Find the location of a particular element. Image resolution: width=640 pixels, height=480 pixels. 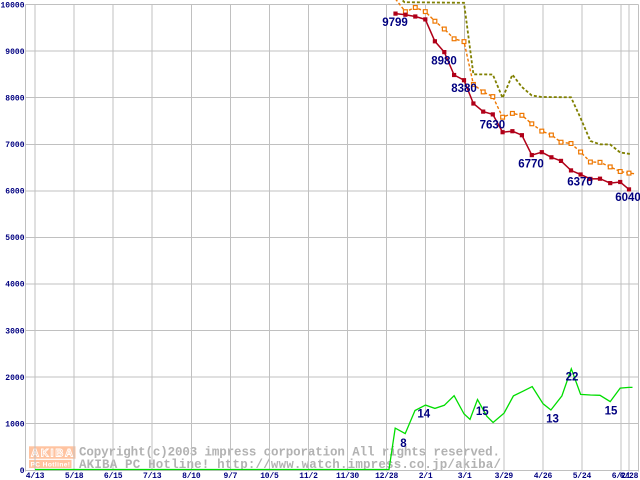

svg-text: 9/7 is located at coordinates (230, 476).